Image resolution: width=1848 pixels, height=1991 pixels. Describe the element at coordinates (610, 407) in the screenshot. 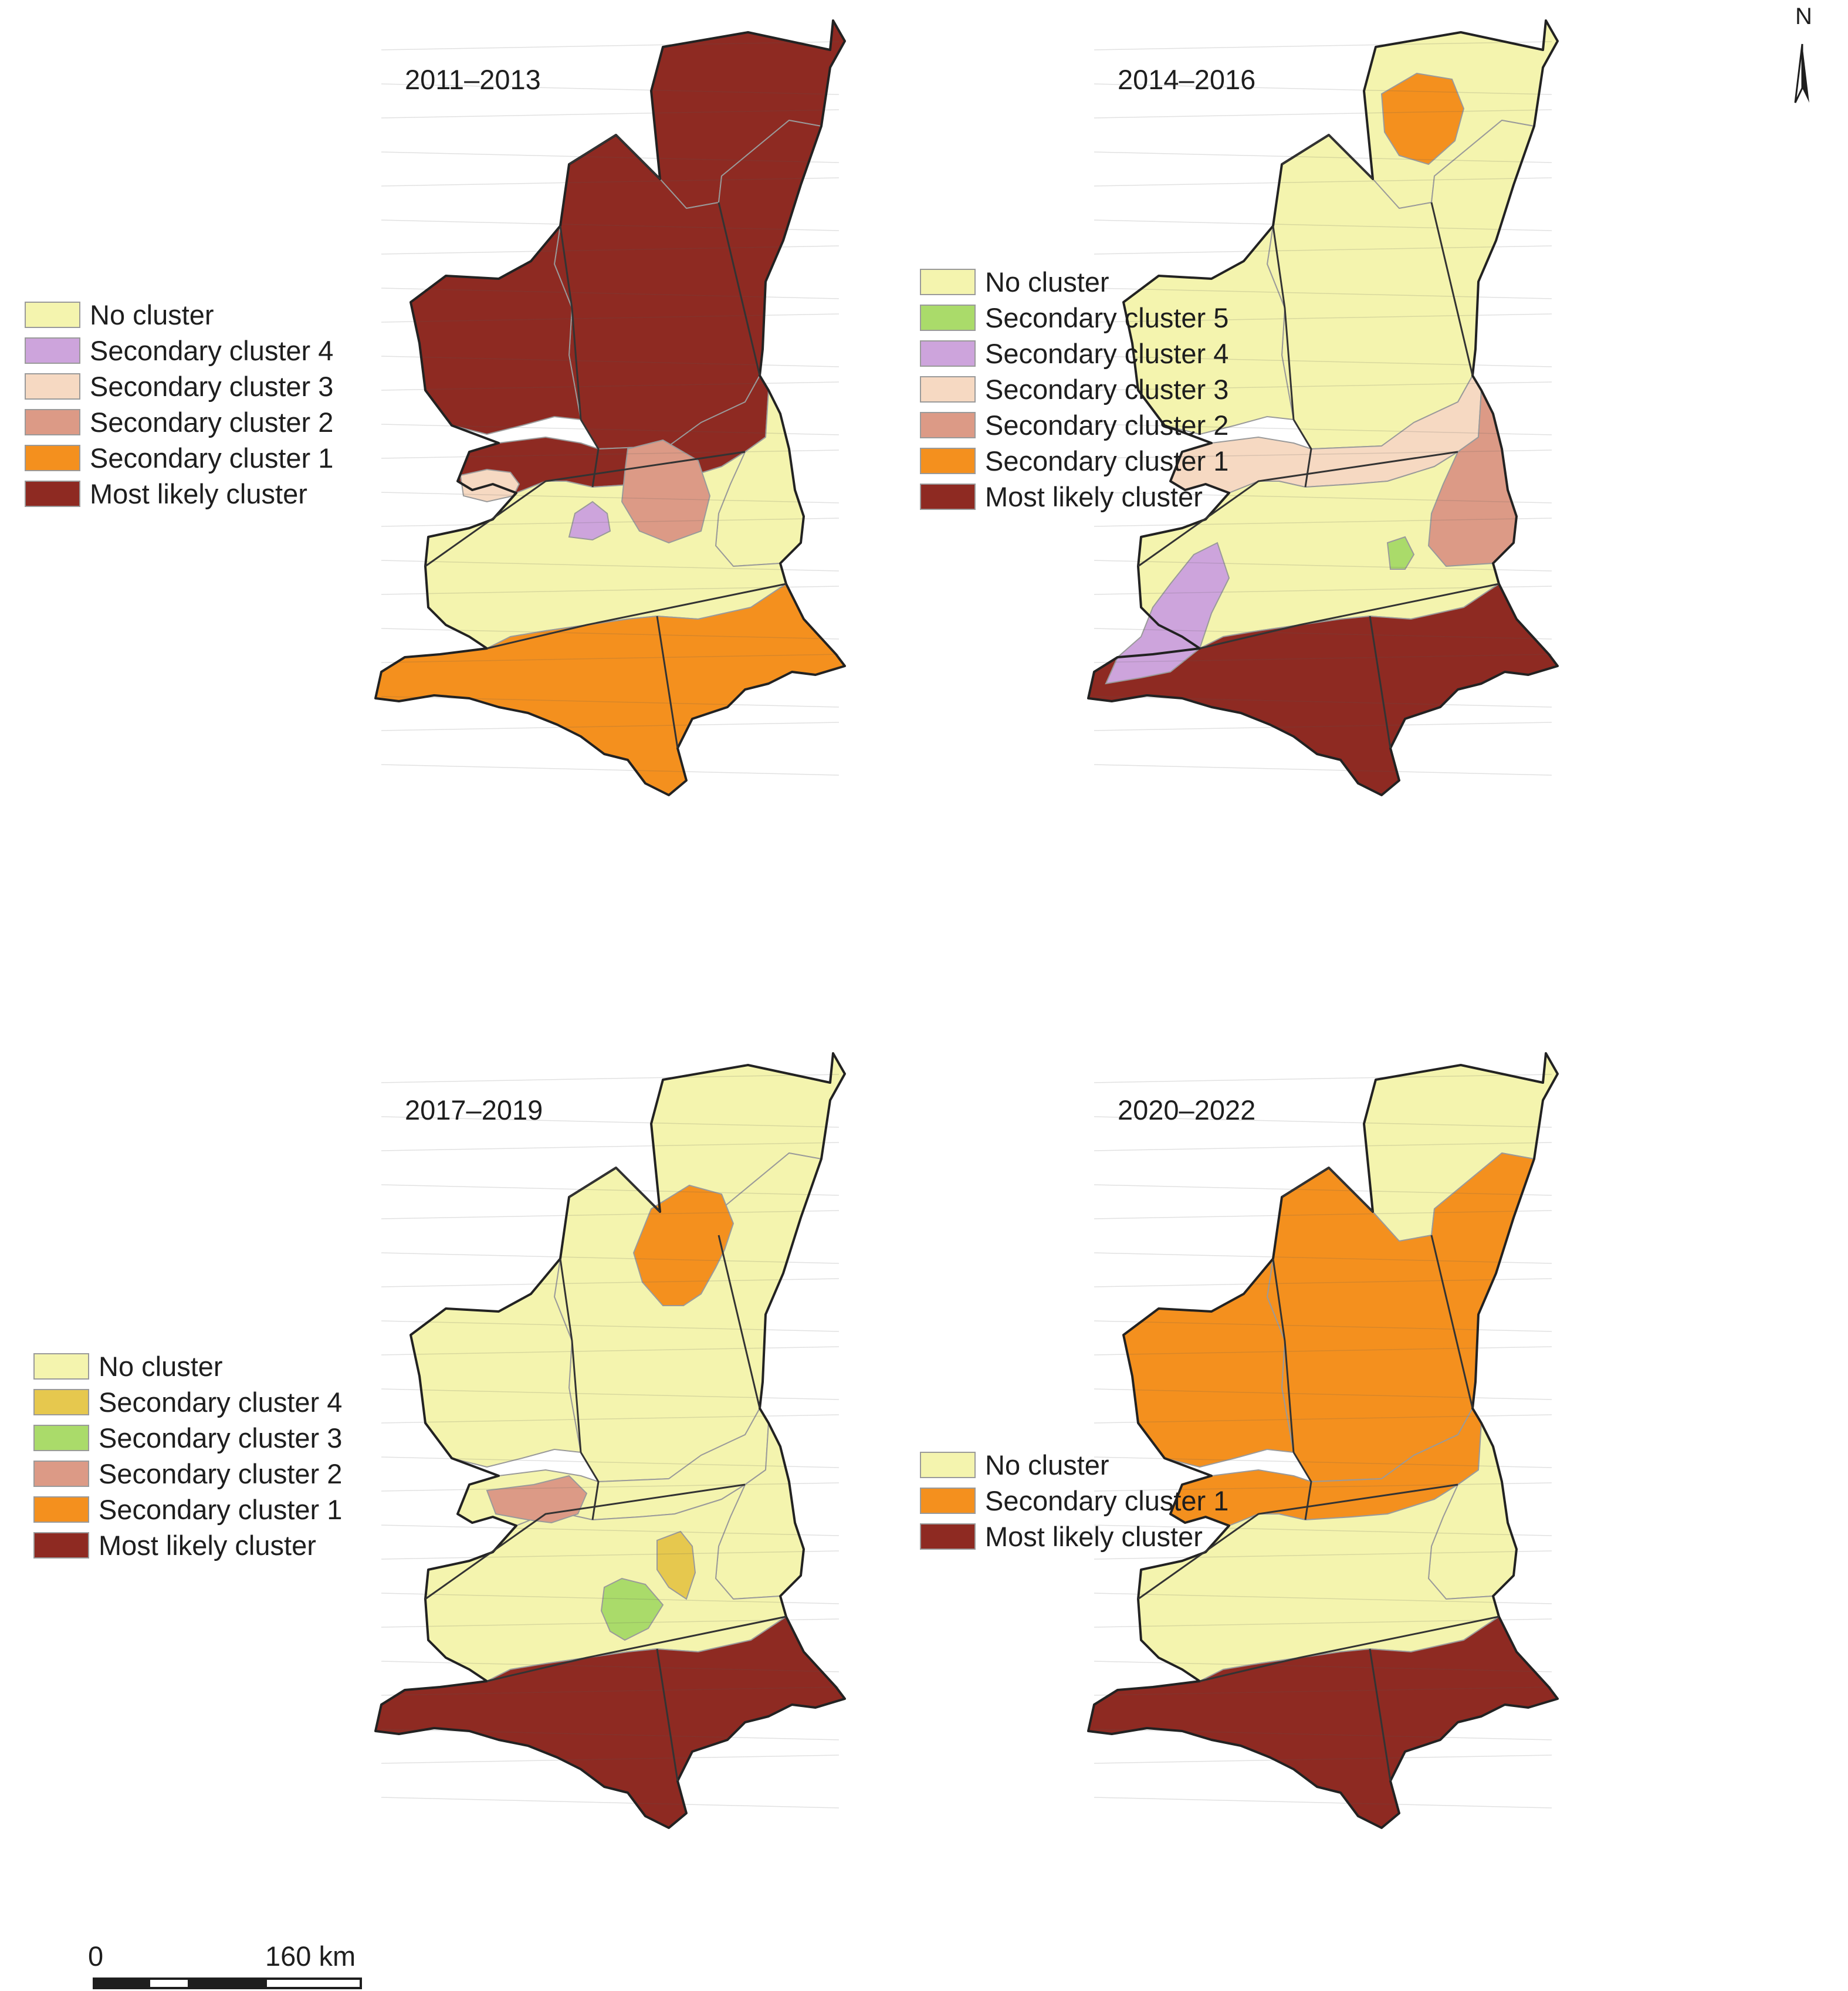

I see `map-panel` at that location.